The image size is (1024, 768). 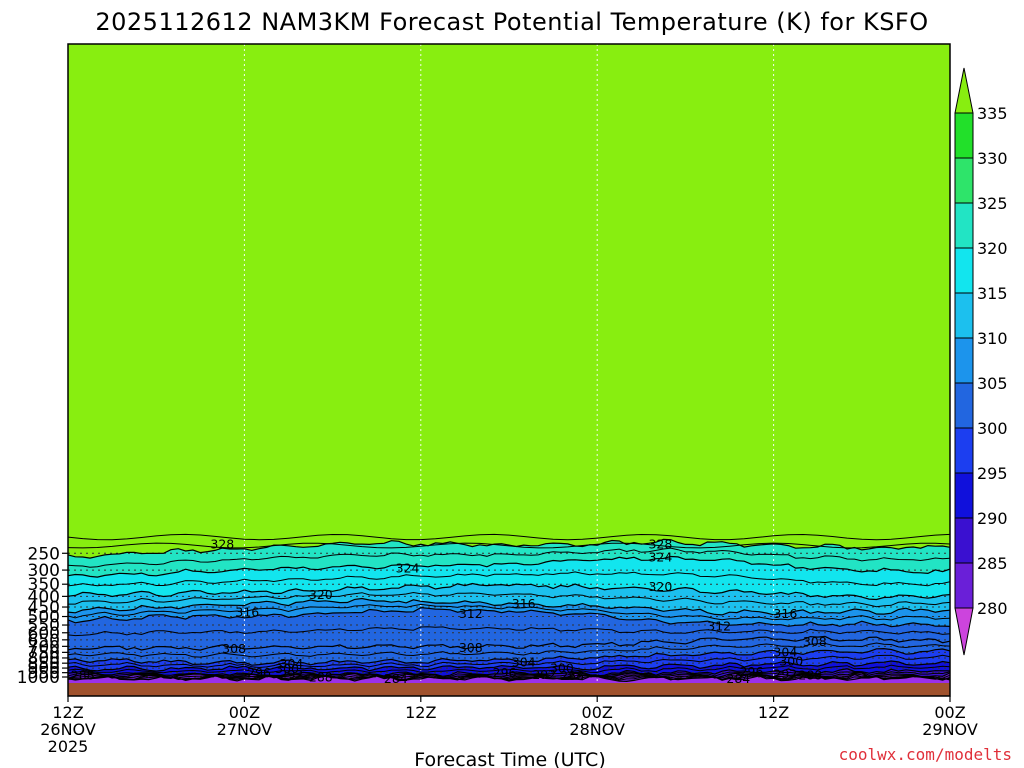 I want to click on colorbar-tick-label: 330, so click(x=992, y=158).